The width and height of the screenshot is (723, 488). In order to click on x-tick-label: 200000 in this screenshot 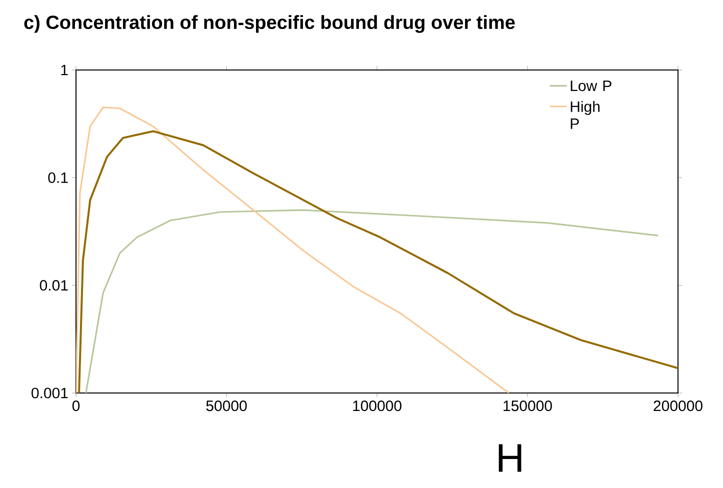, I will do `click(678, 406)`.